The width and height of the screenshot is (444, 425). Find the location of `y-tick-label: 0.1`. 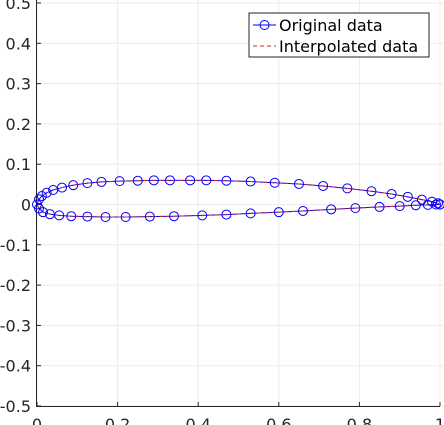

y-tick-label: 0.1 is located at coordinates (18, 164).